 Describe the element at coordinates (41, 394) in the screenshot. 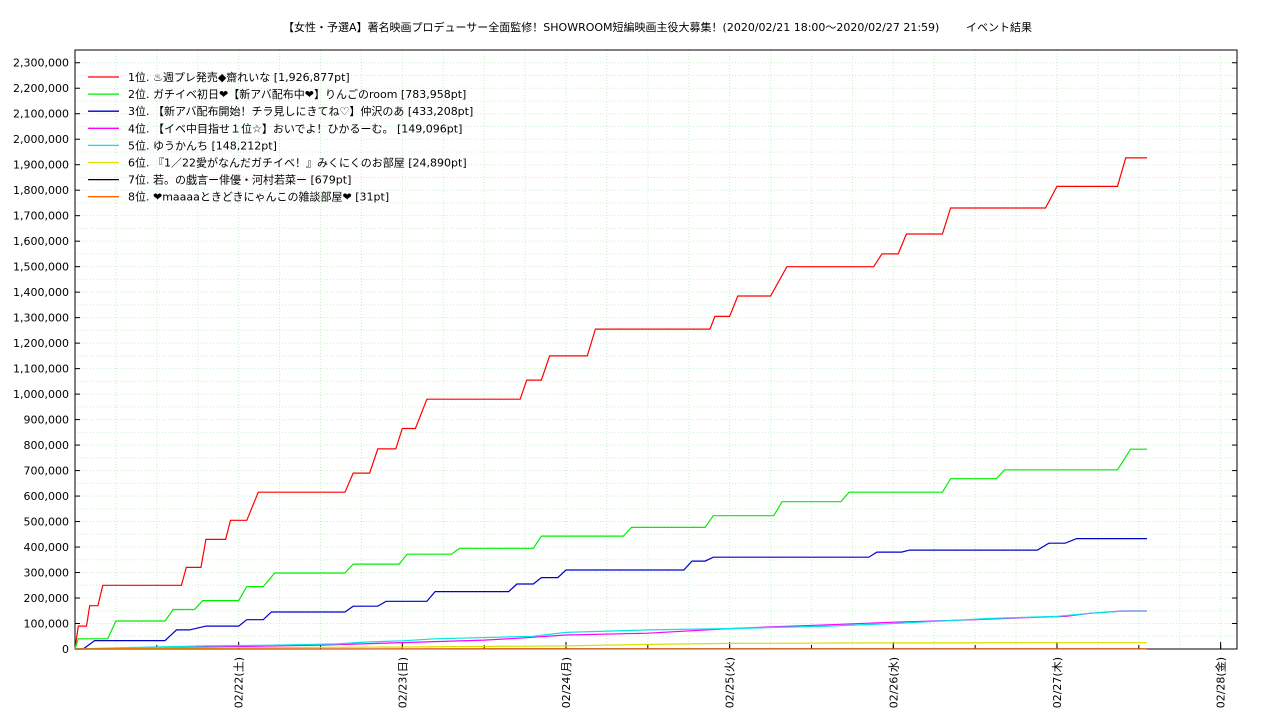

I see `y-tick-label: 1,000,000` at that location.